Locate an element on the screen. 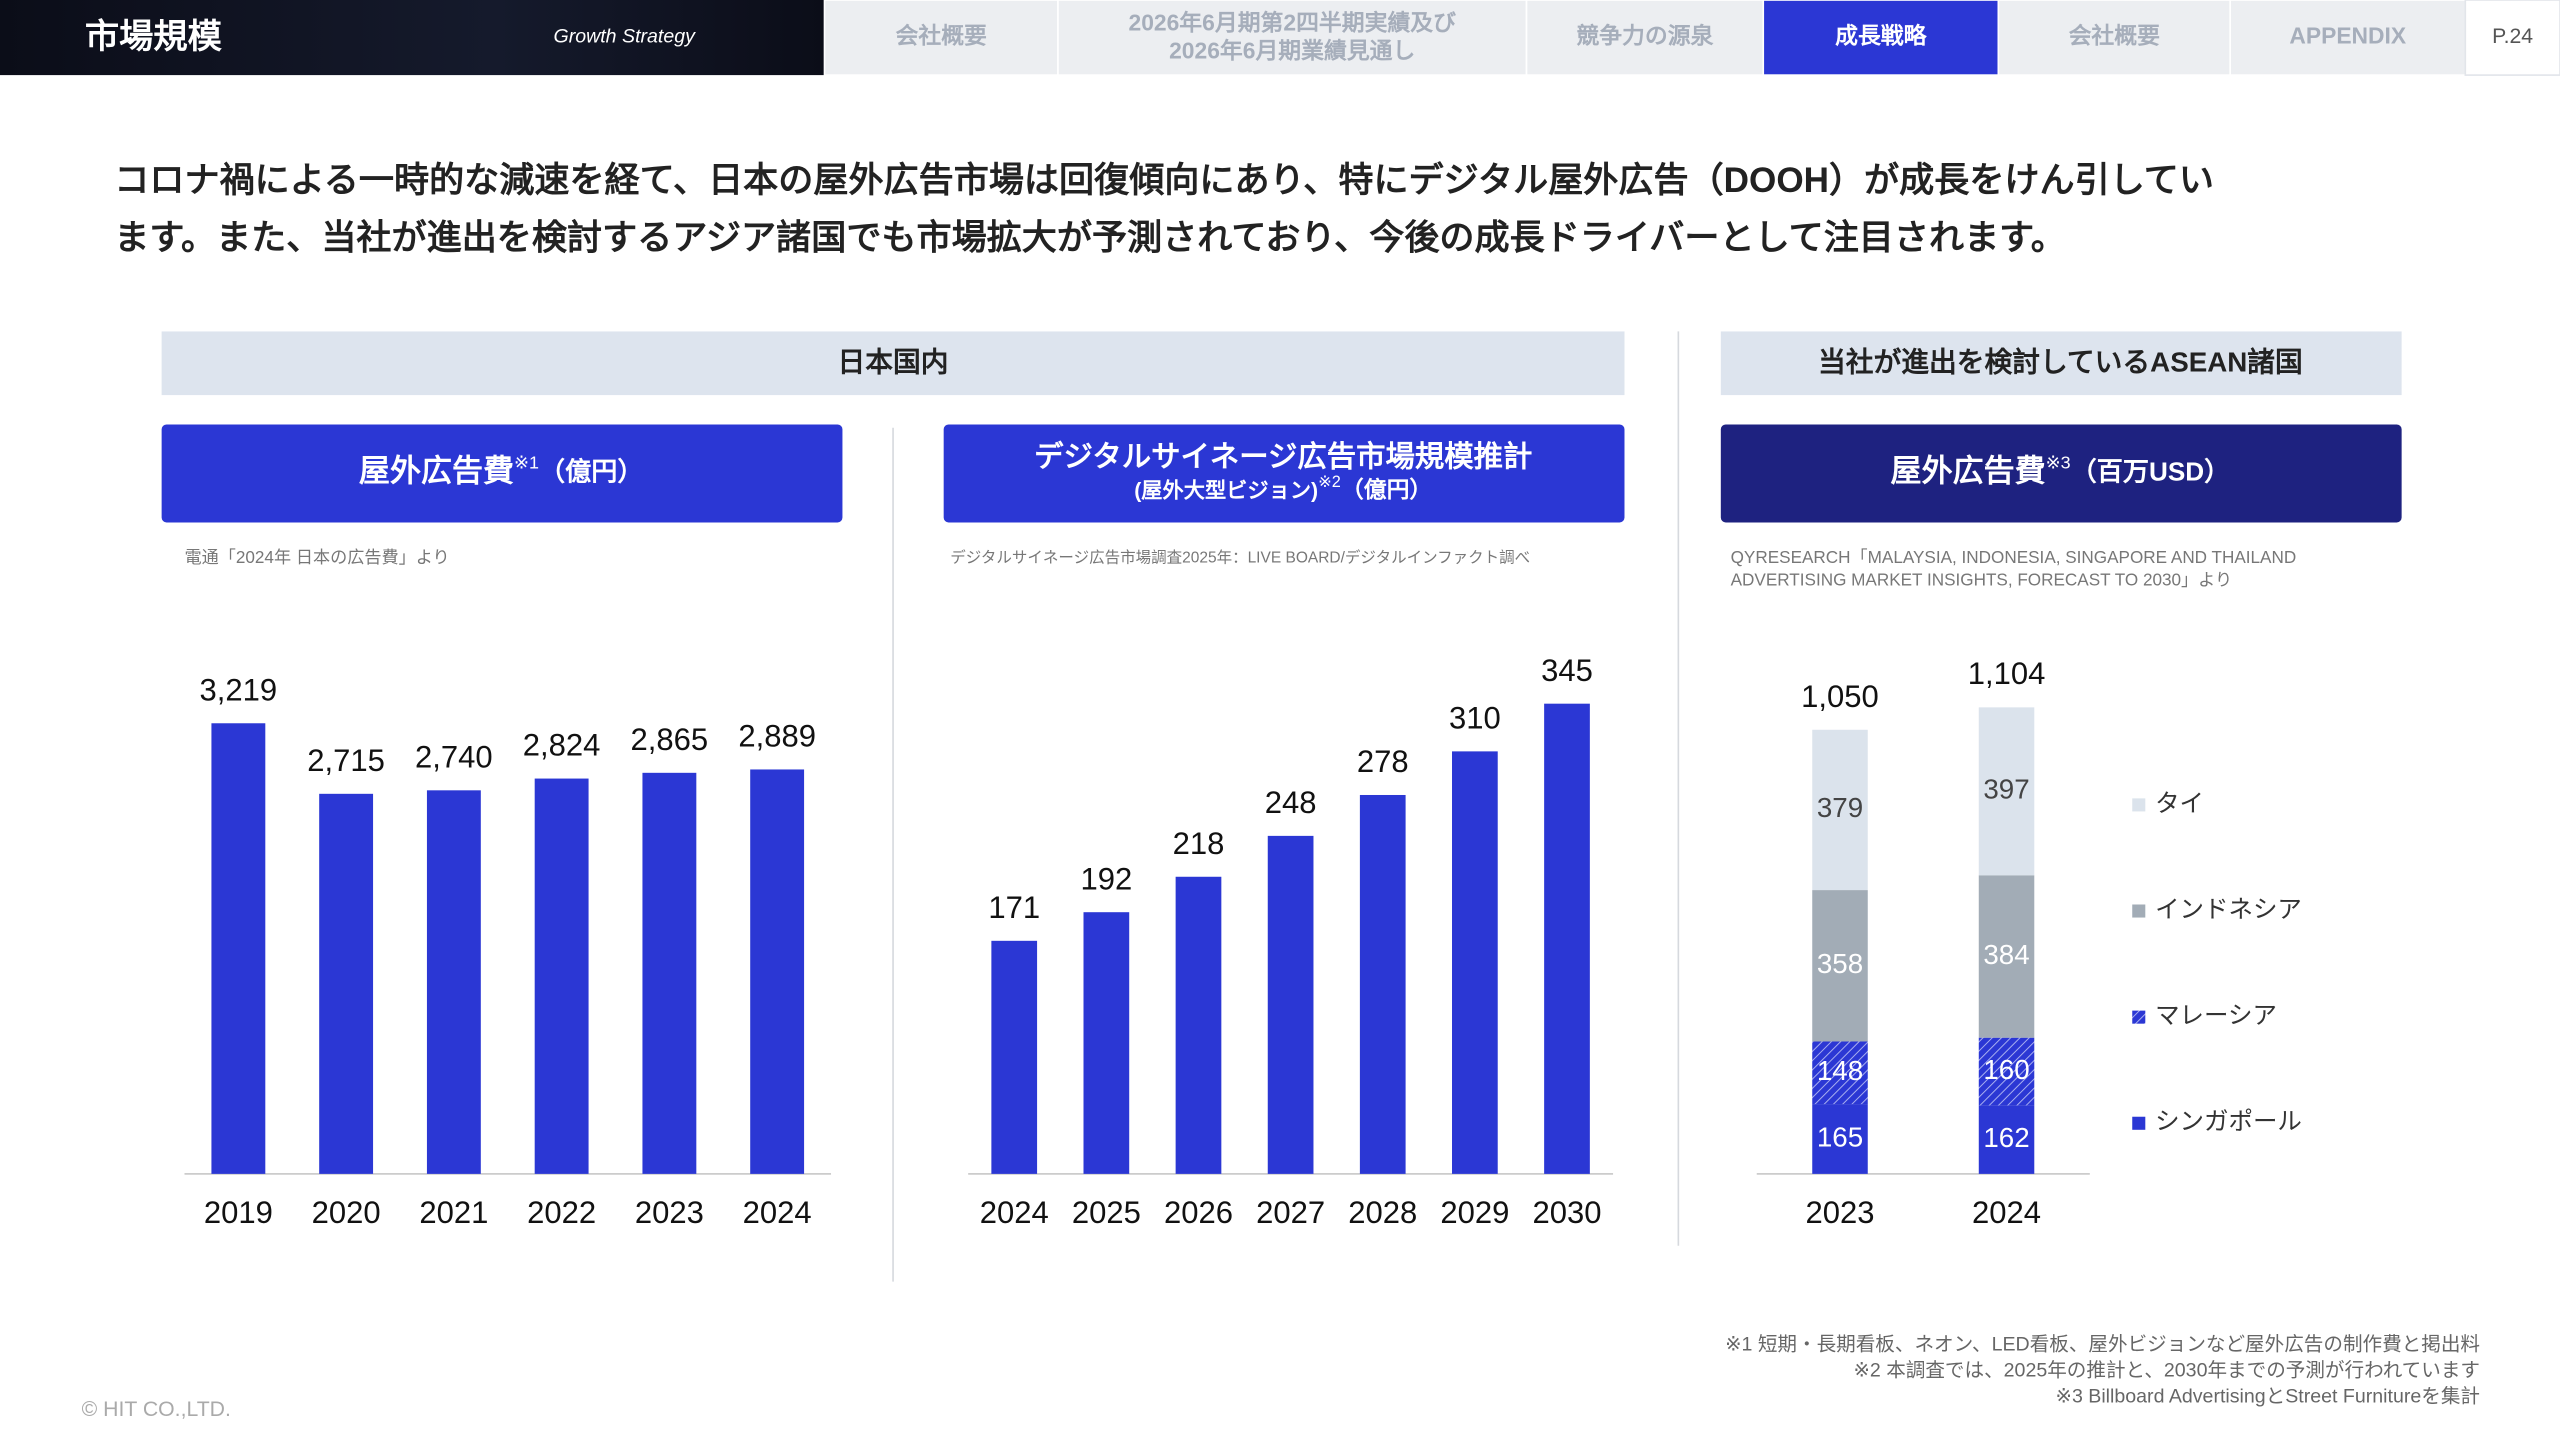 This screenshot has height=1440, width=2560. segment-label: 379 is located at coordinates (1840, 807).